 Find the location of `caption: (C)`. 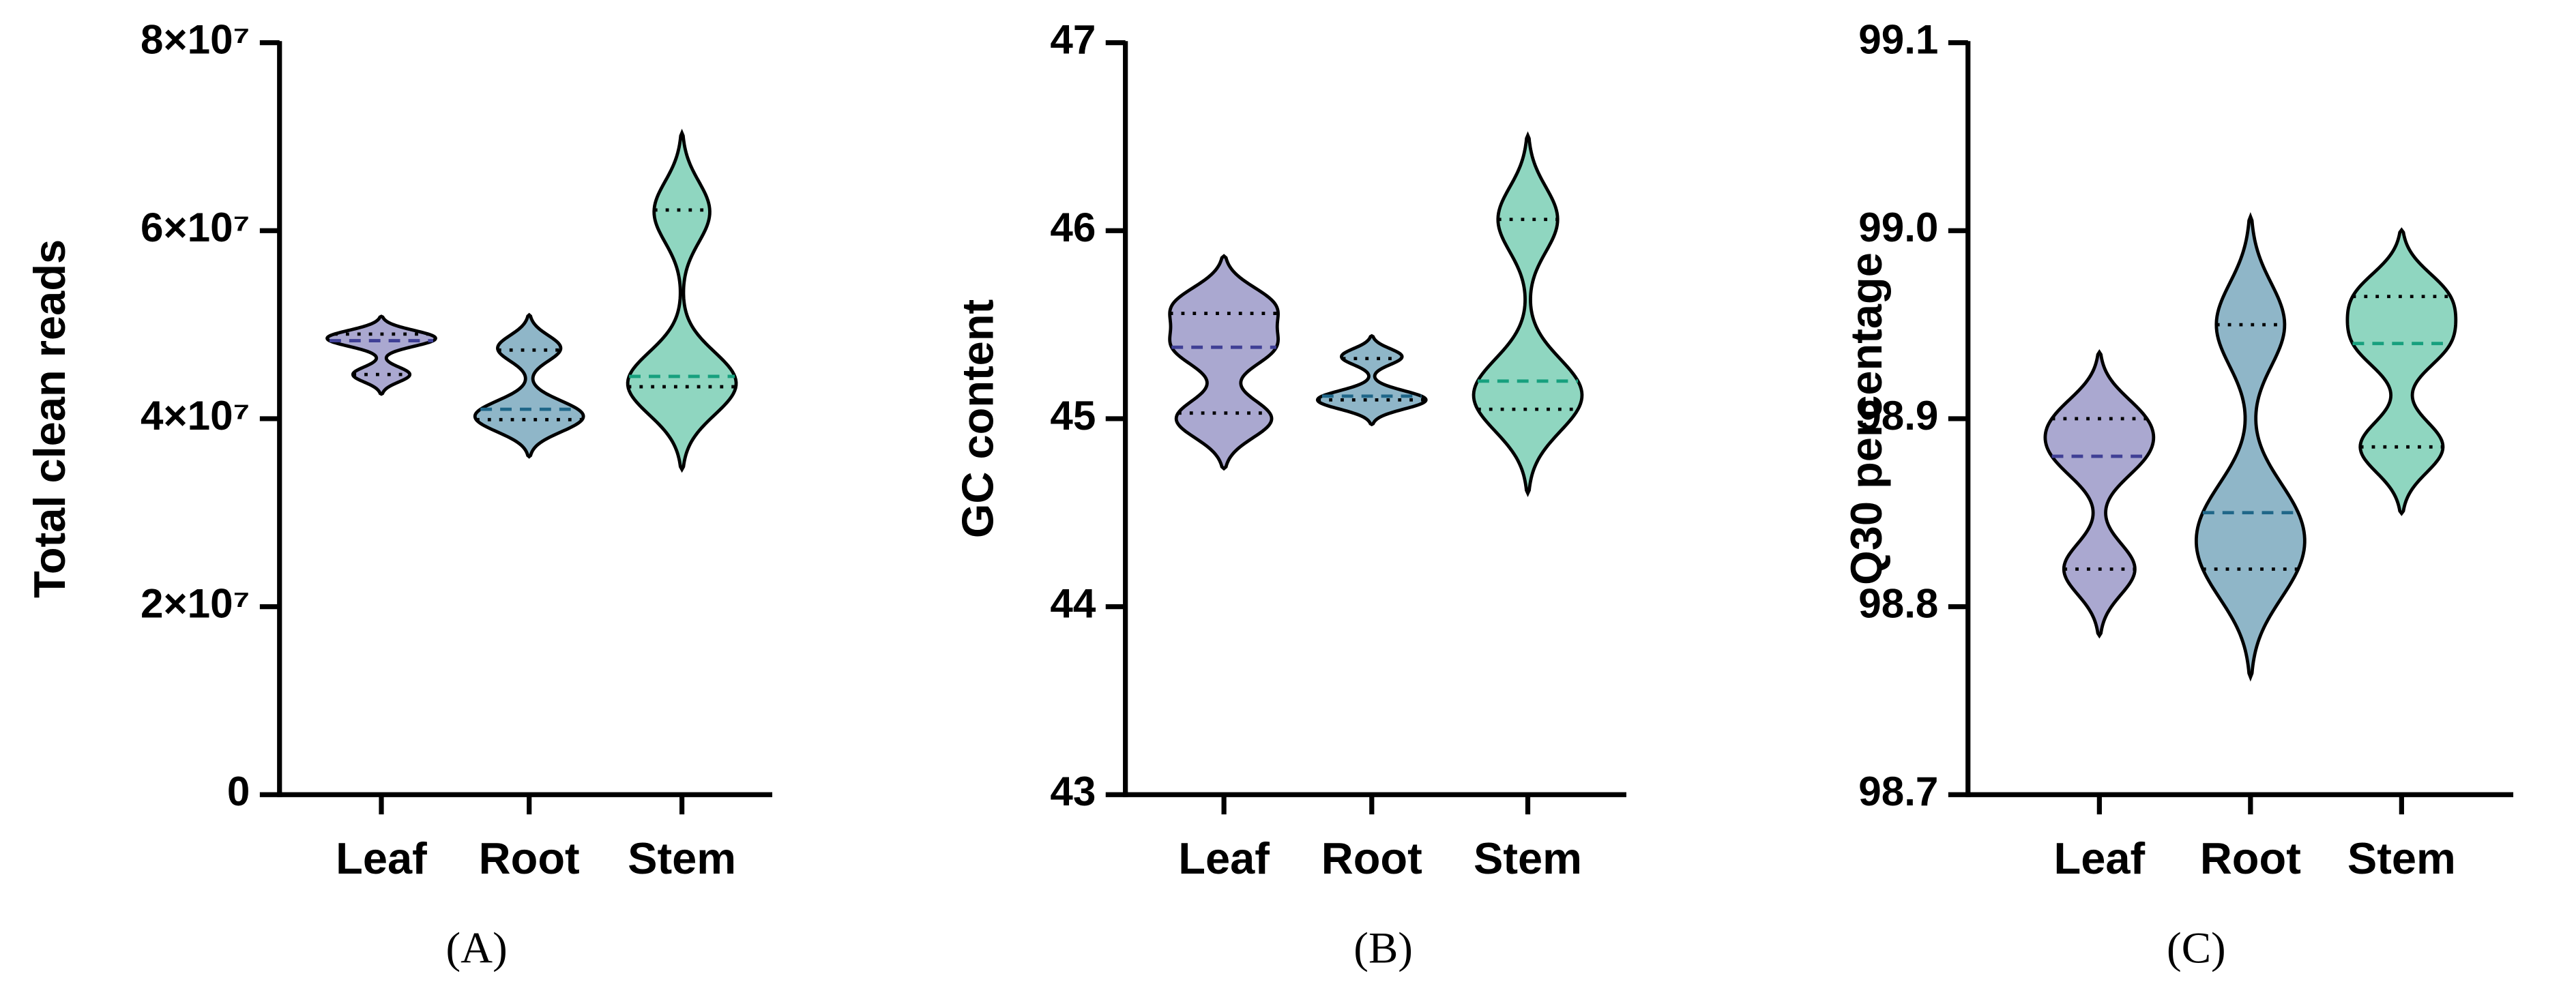

caption: (C) is located at coordinates (2196, 947).